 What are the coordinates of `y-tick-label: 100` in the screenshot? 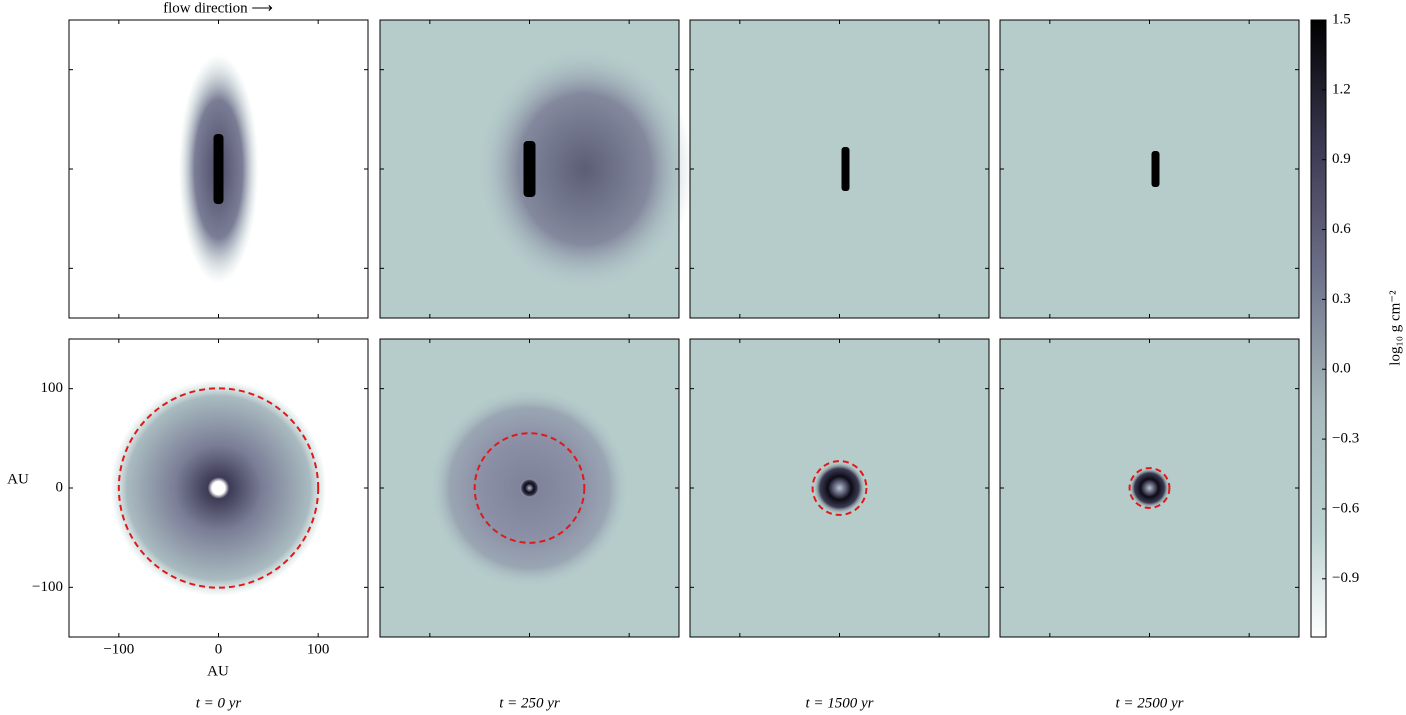 It's located at (52, 388).